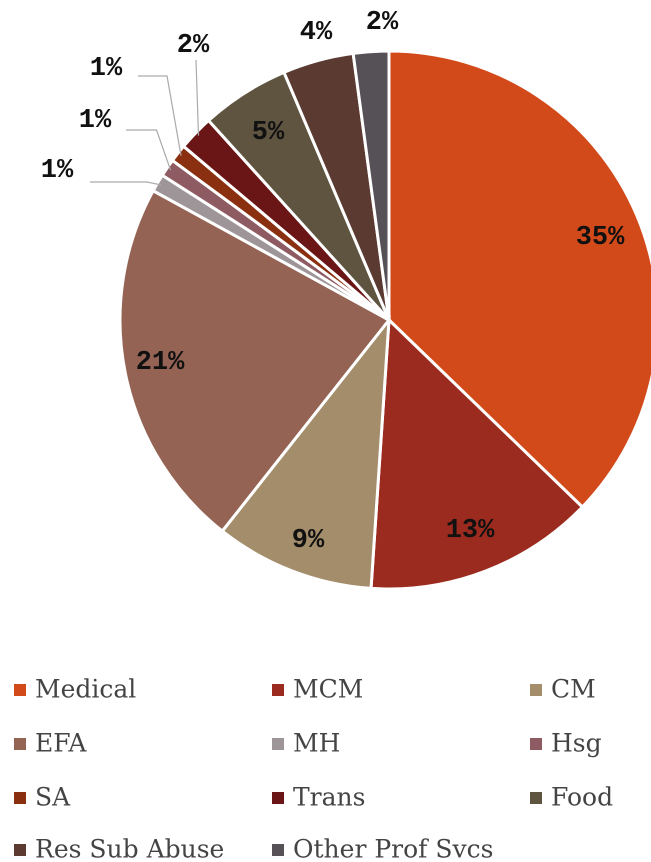 This screenshot has height=862, width=651. I want to click on legend-label: CM, so click(573, 689).